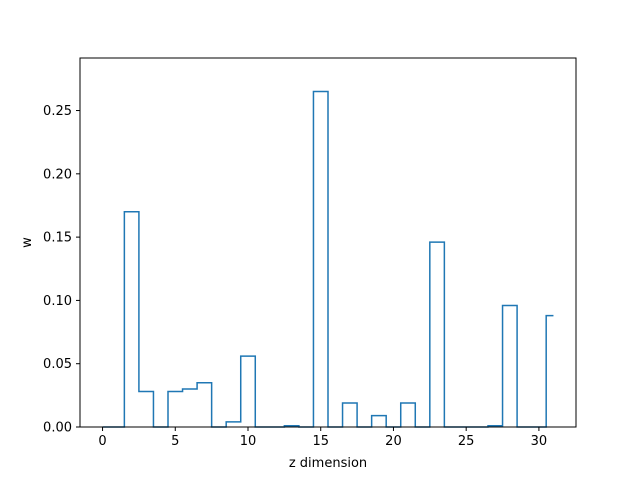 The height and width of the screenshot is (480, 640). What do you see at coordinates (57, 174) in the screenshot?
I see `y-tick-label: 0.20` at bounding box center [57, 174].